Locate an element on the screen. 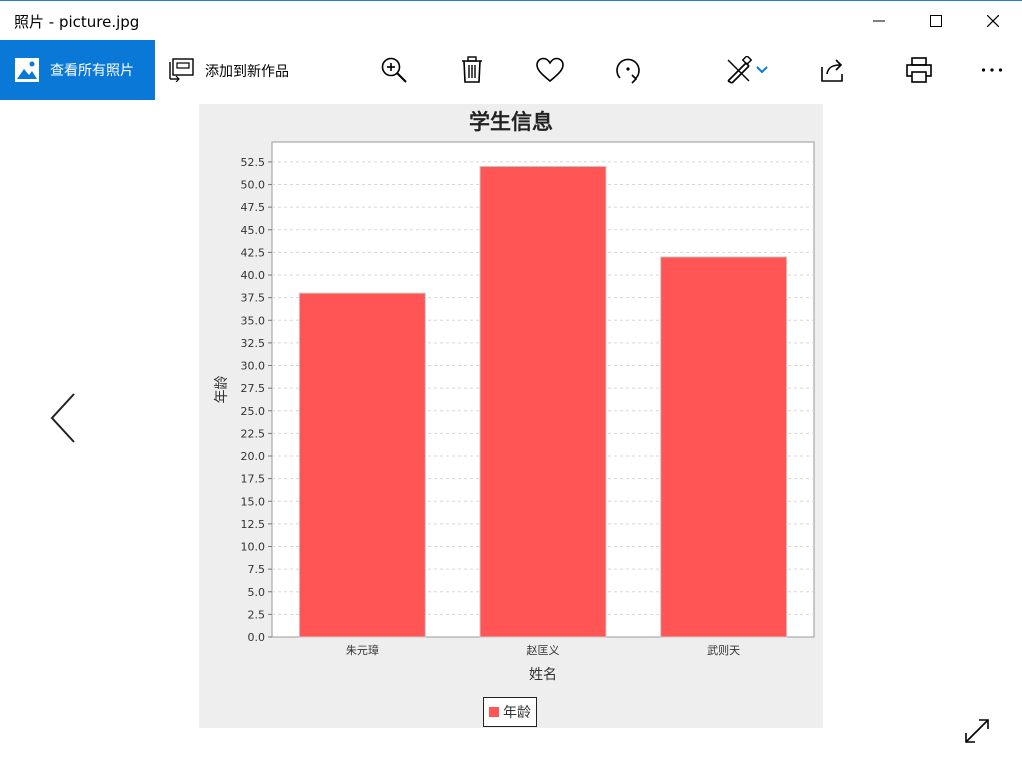  more-icon is located at coordinates (992, 70).